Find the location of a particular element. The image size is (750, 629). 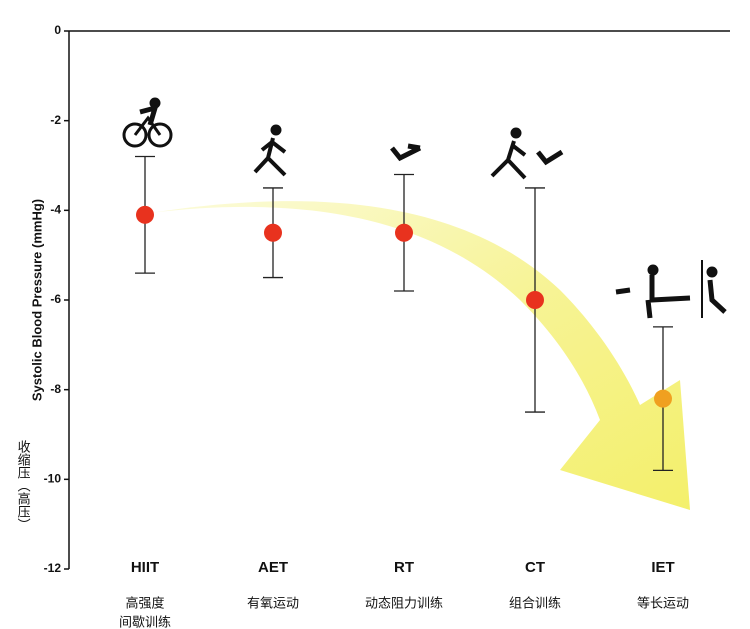

x-note: 有氧运动 is located at coordinates (273, 602).